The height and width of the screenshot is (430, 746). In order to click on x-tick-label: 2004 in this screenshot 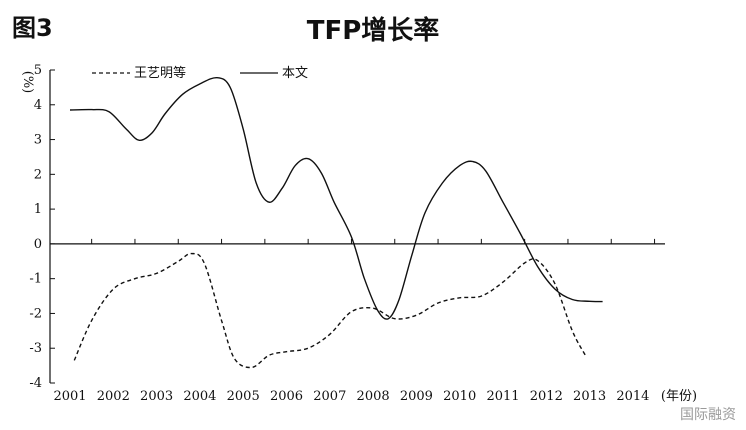, I will do `click(199, 396)`.